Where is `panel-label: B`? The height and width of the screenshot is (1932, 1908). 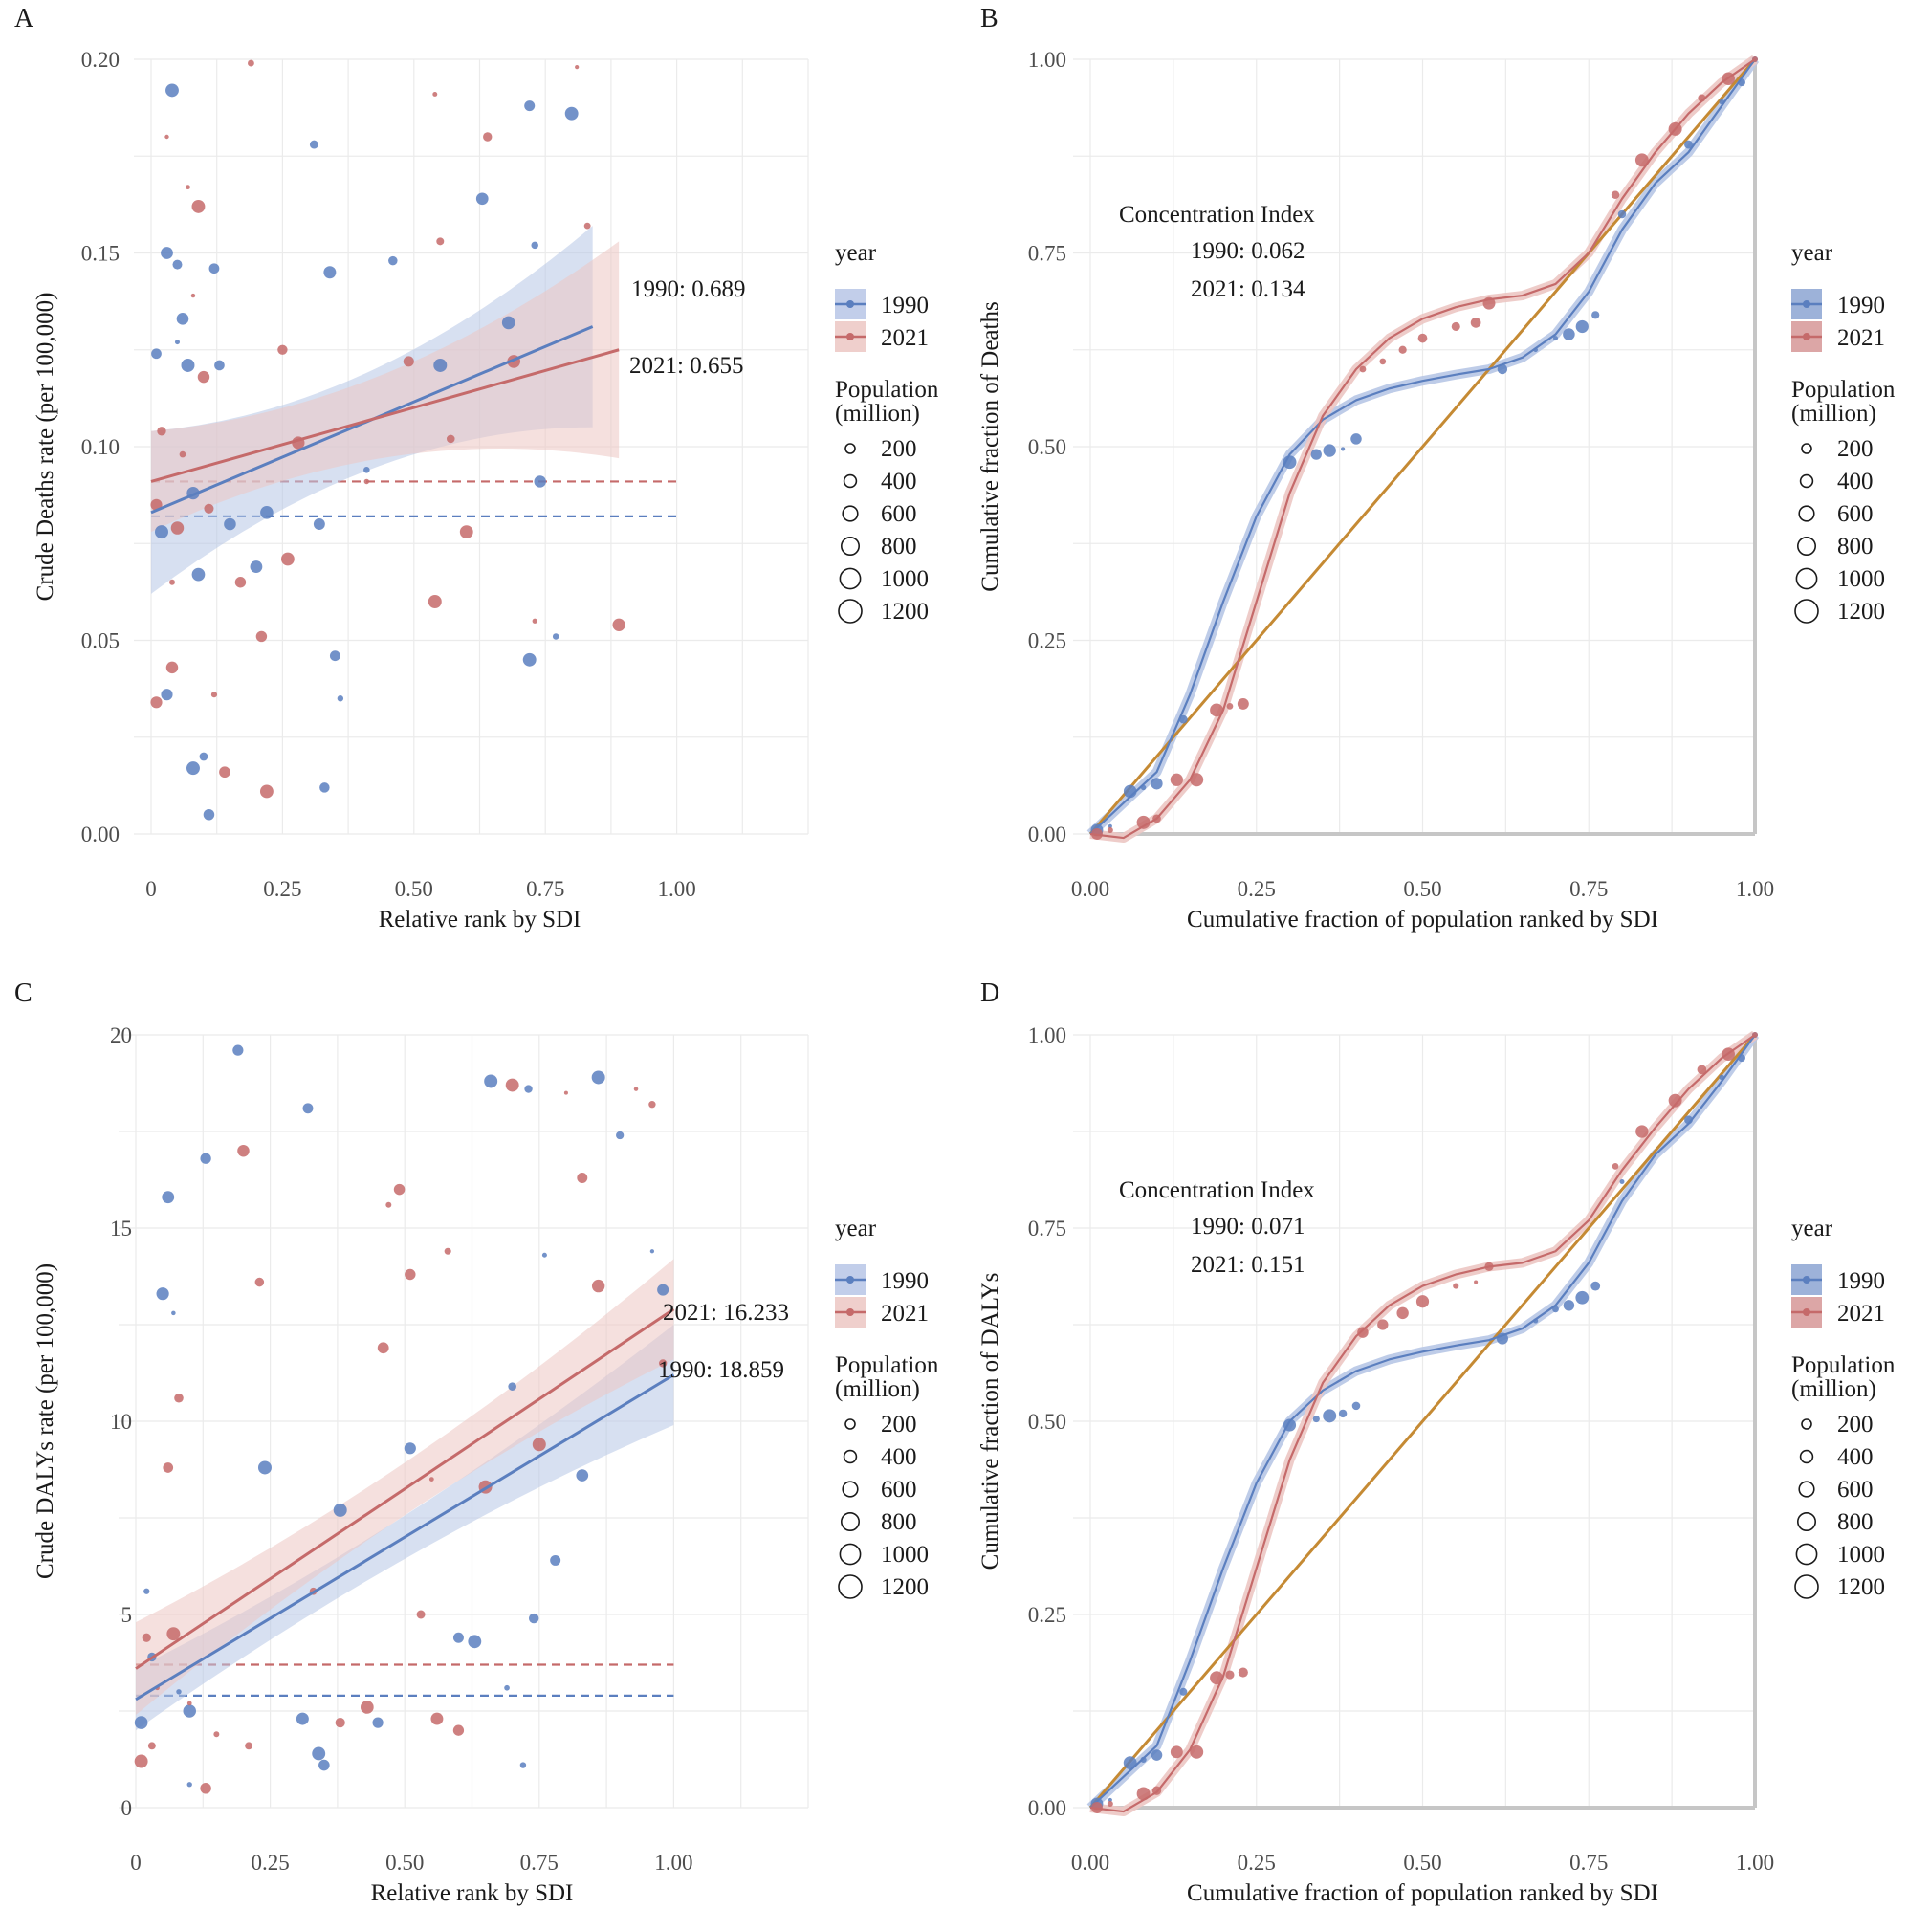 panel-label: B is located at coordinates (989, 18).